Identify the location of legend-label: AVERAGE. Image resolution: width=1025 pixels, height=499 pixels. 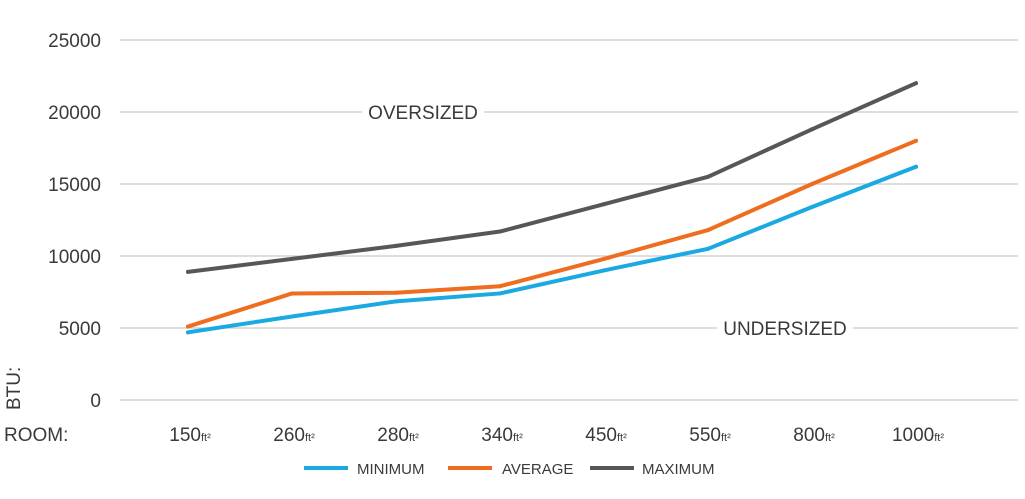
(537, 469).